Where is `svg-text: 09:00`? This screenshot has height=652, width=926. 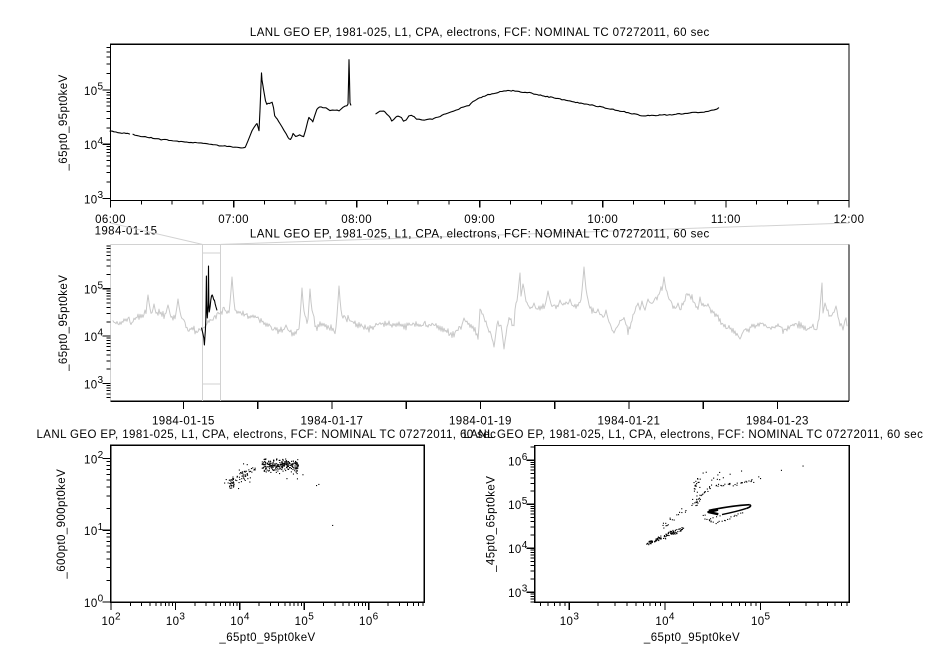
svg-text: 09:00 is located at coordinates (479, 220).